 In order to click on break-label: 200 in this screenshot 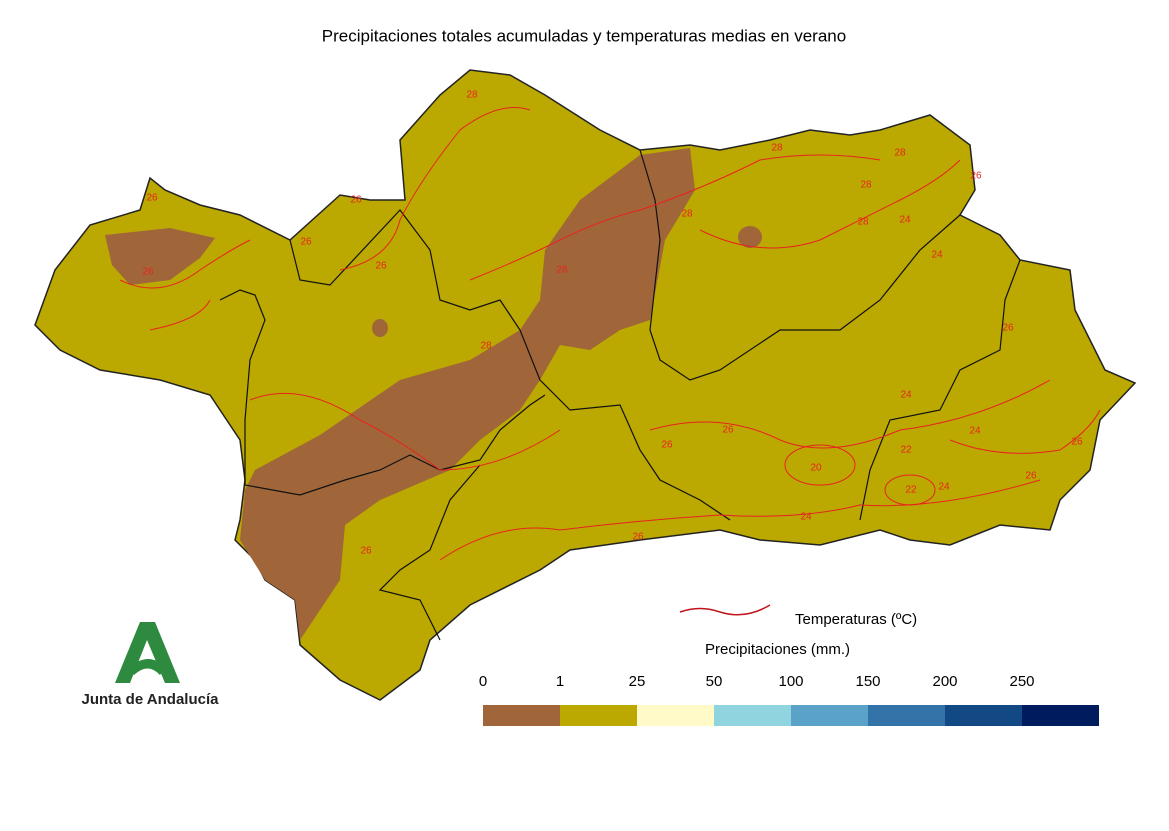, I will do `click(944, 681)`.